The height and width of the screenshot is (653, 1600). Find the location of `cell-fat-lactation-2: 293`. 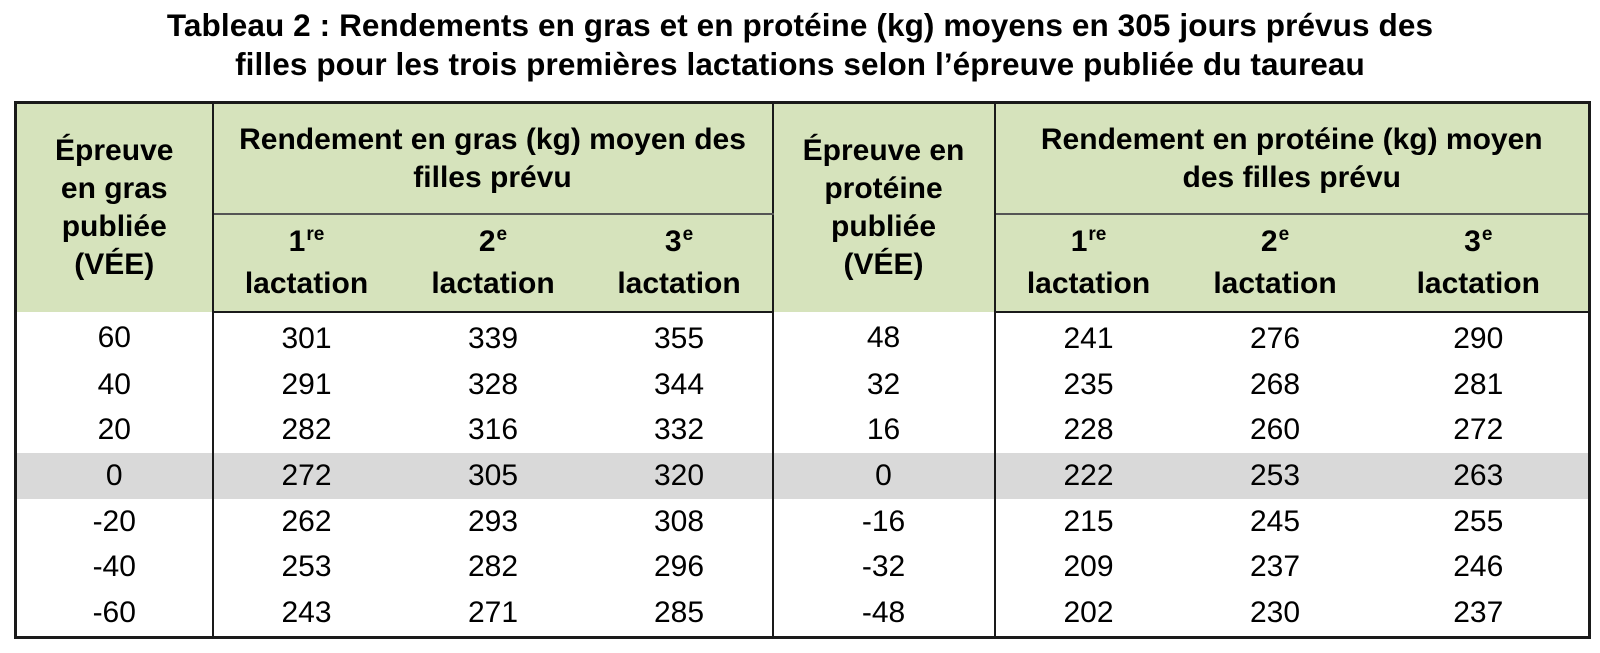

cell-fat-lactation-2: 293 is located at coordinates (493, 521).